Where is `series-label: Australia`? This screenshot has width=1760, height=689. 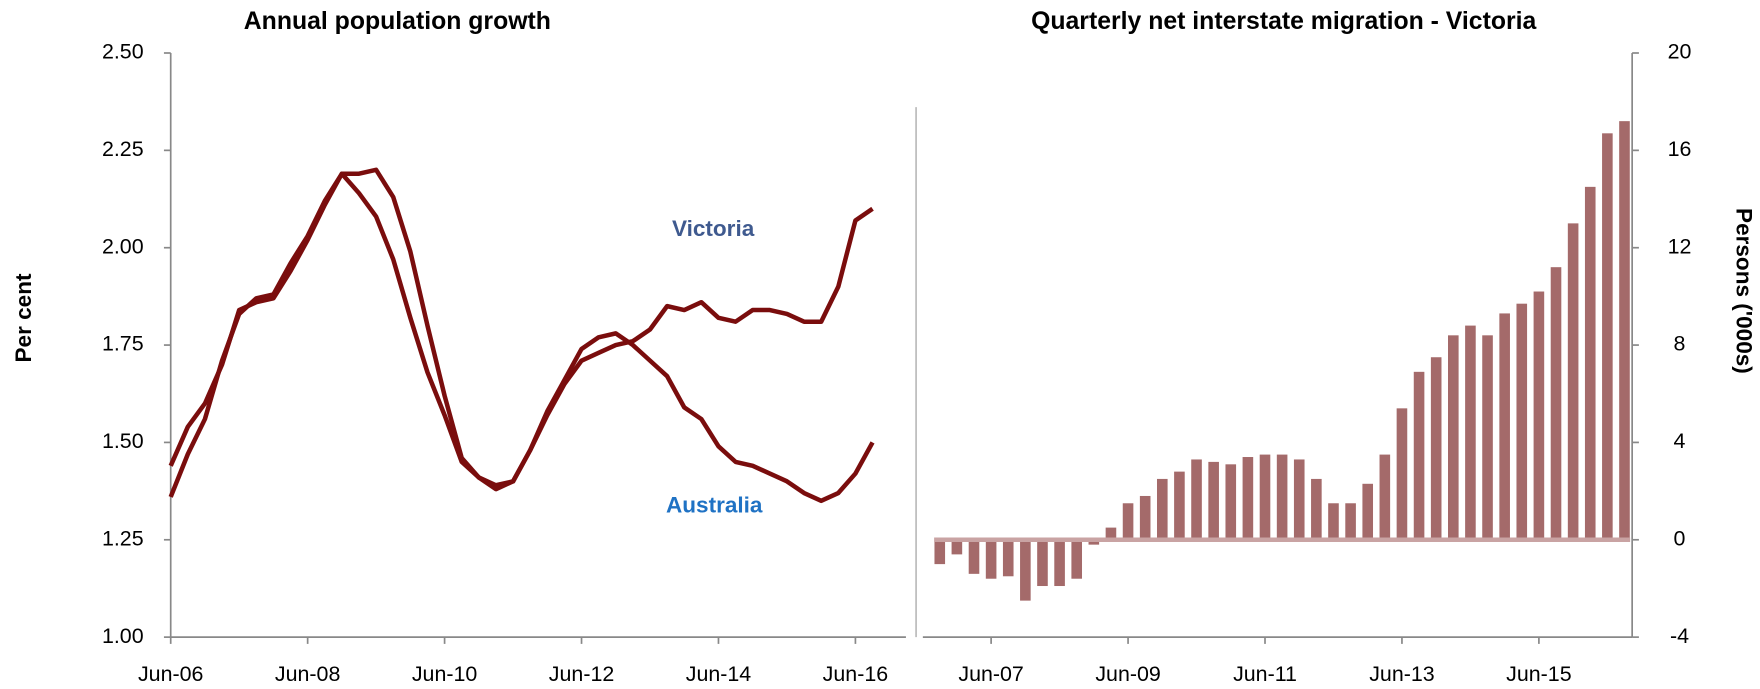
series-label: Australia is located at coordinates (714, 504).